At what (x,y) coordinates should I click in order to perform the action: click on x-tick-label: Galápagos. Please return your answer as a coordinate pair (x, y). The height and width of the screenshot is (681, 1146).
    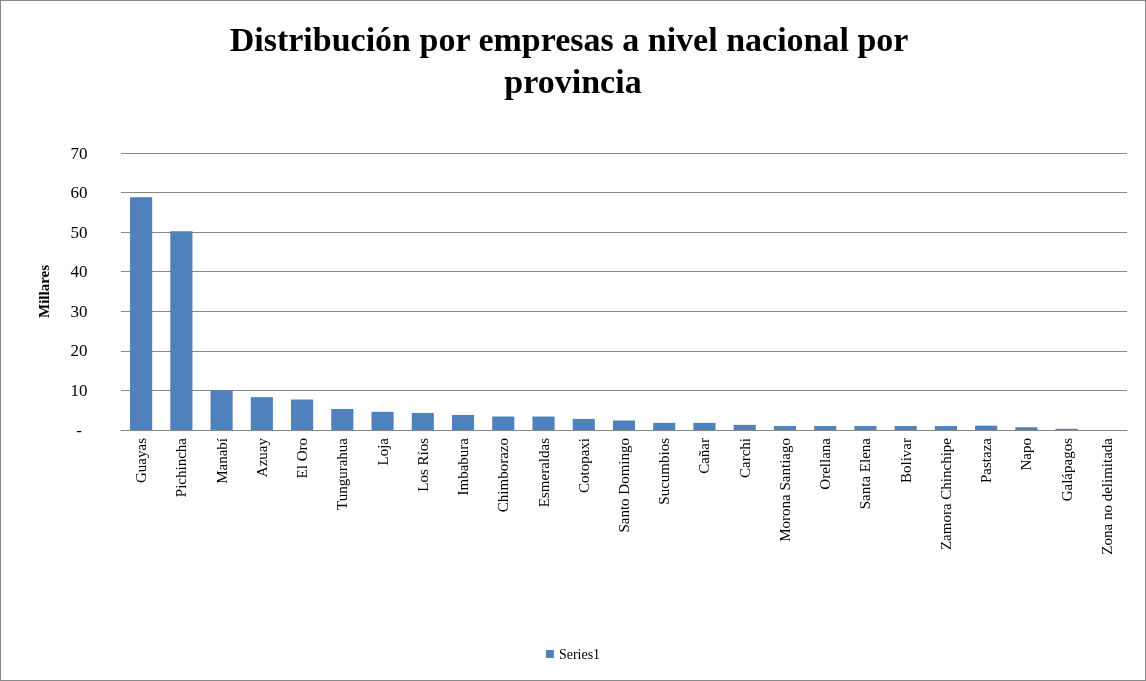
    Looking at the image, I should click on (1066, 469).